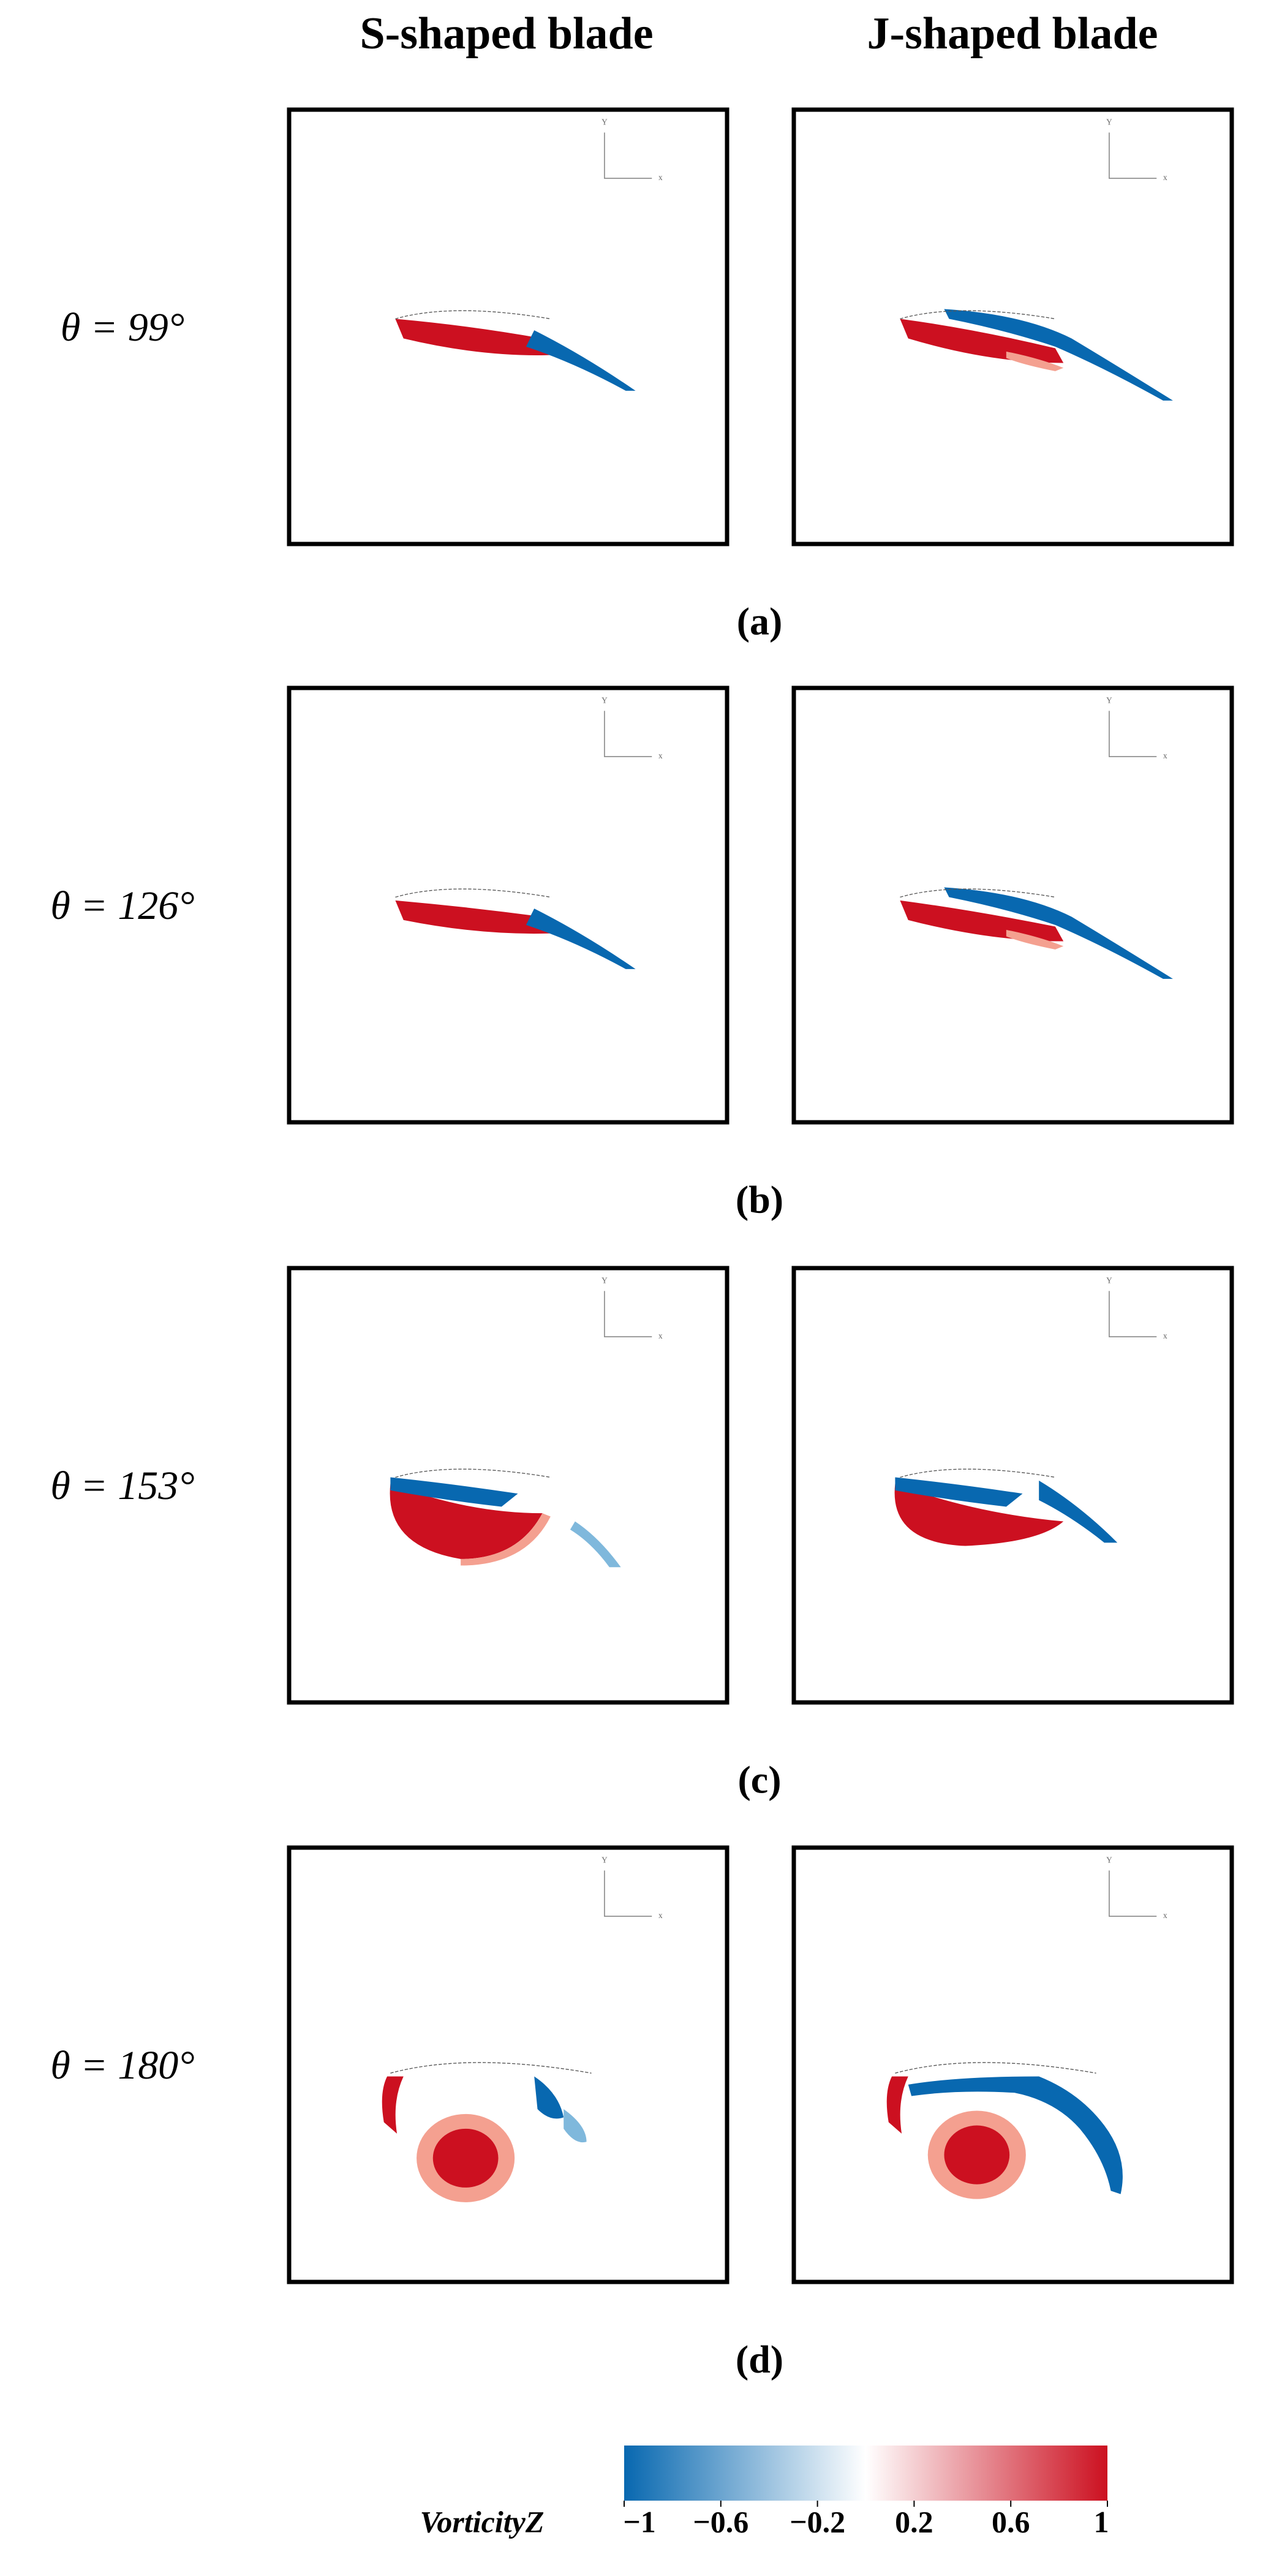 This screenshot has width=1263, height=2576. Describe the element at coordinates (122, 327) in the screenshot. I see `row-label: θ = 99°` at that location.